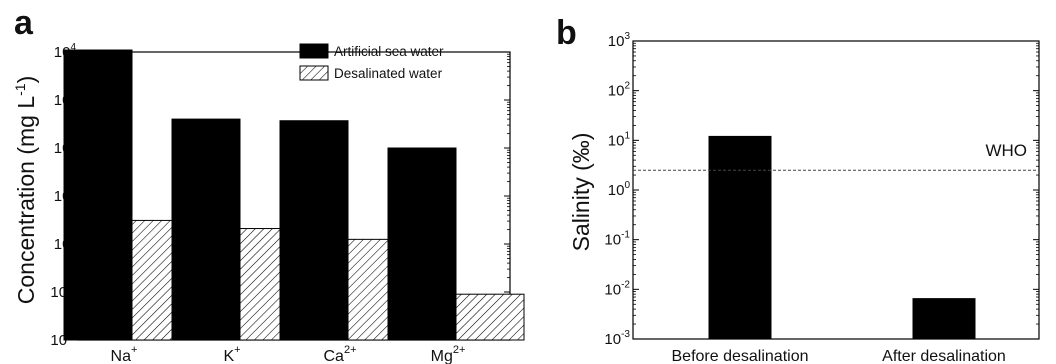 This screenshot has height=364, width=1056. Describe the element at coordinates (619, 139) in the screenshot. I see `y-tick-label: 10¹` at that location.